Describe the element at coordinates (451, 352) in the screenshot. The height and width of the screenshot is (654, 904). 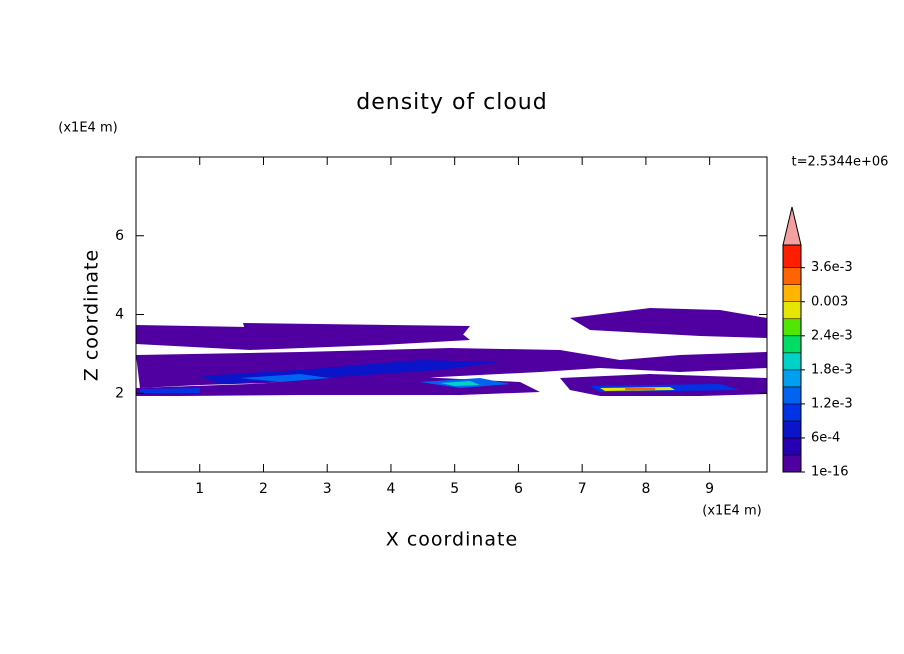
I see `contour-field` at that location.